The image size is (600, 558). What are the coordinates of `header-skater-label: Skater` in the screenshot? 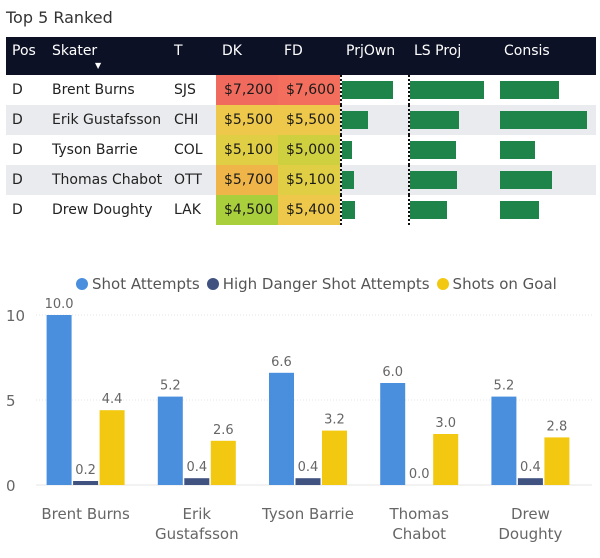 It's located at (75, 51).